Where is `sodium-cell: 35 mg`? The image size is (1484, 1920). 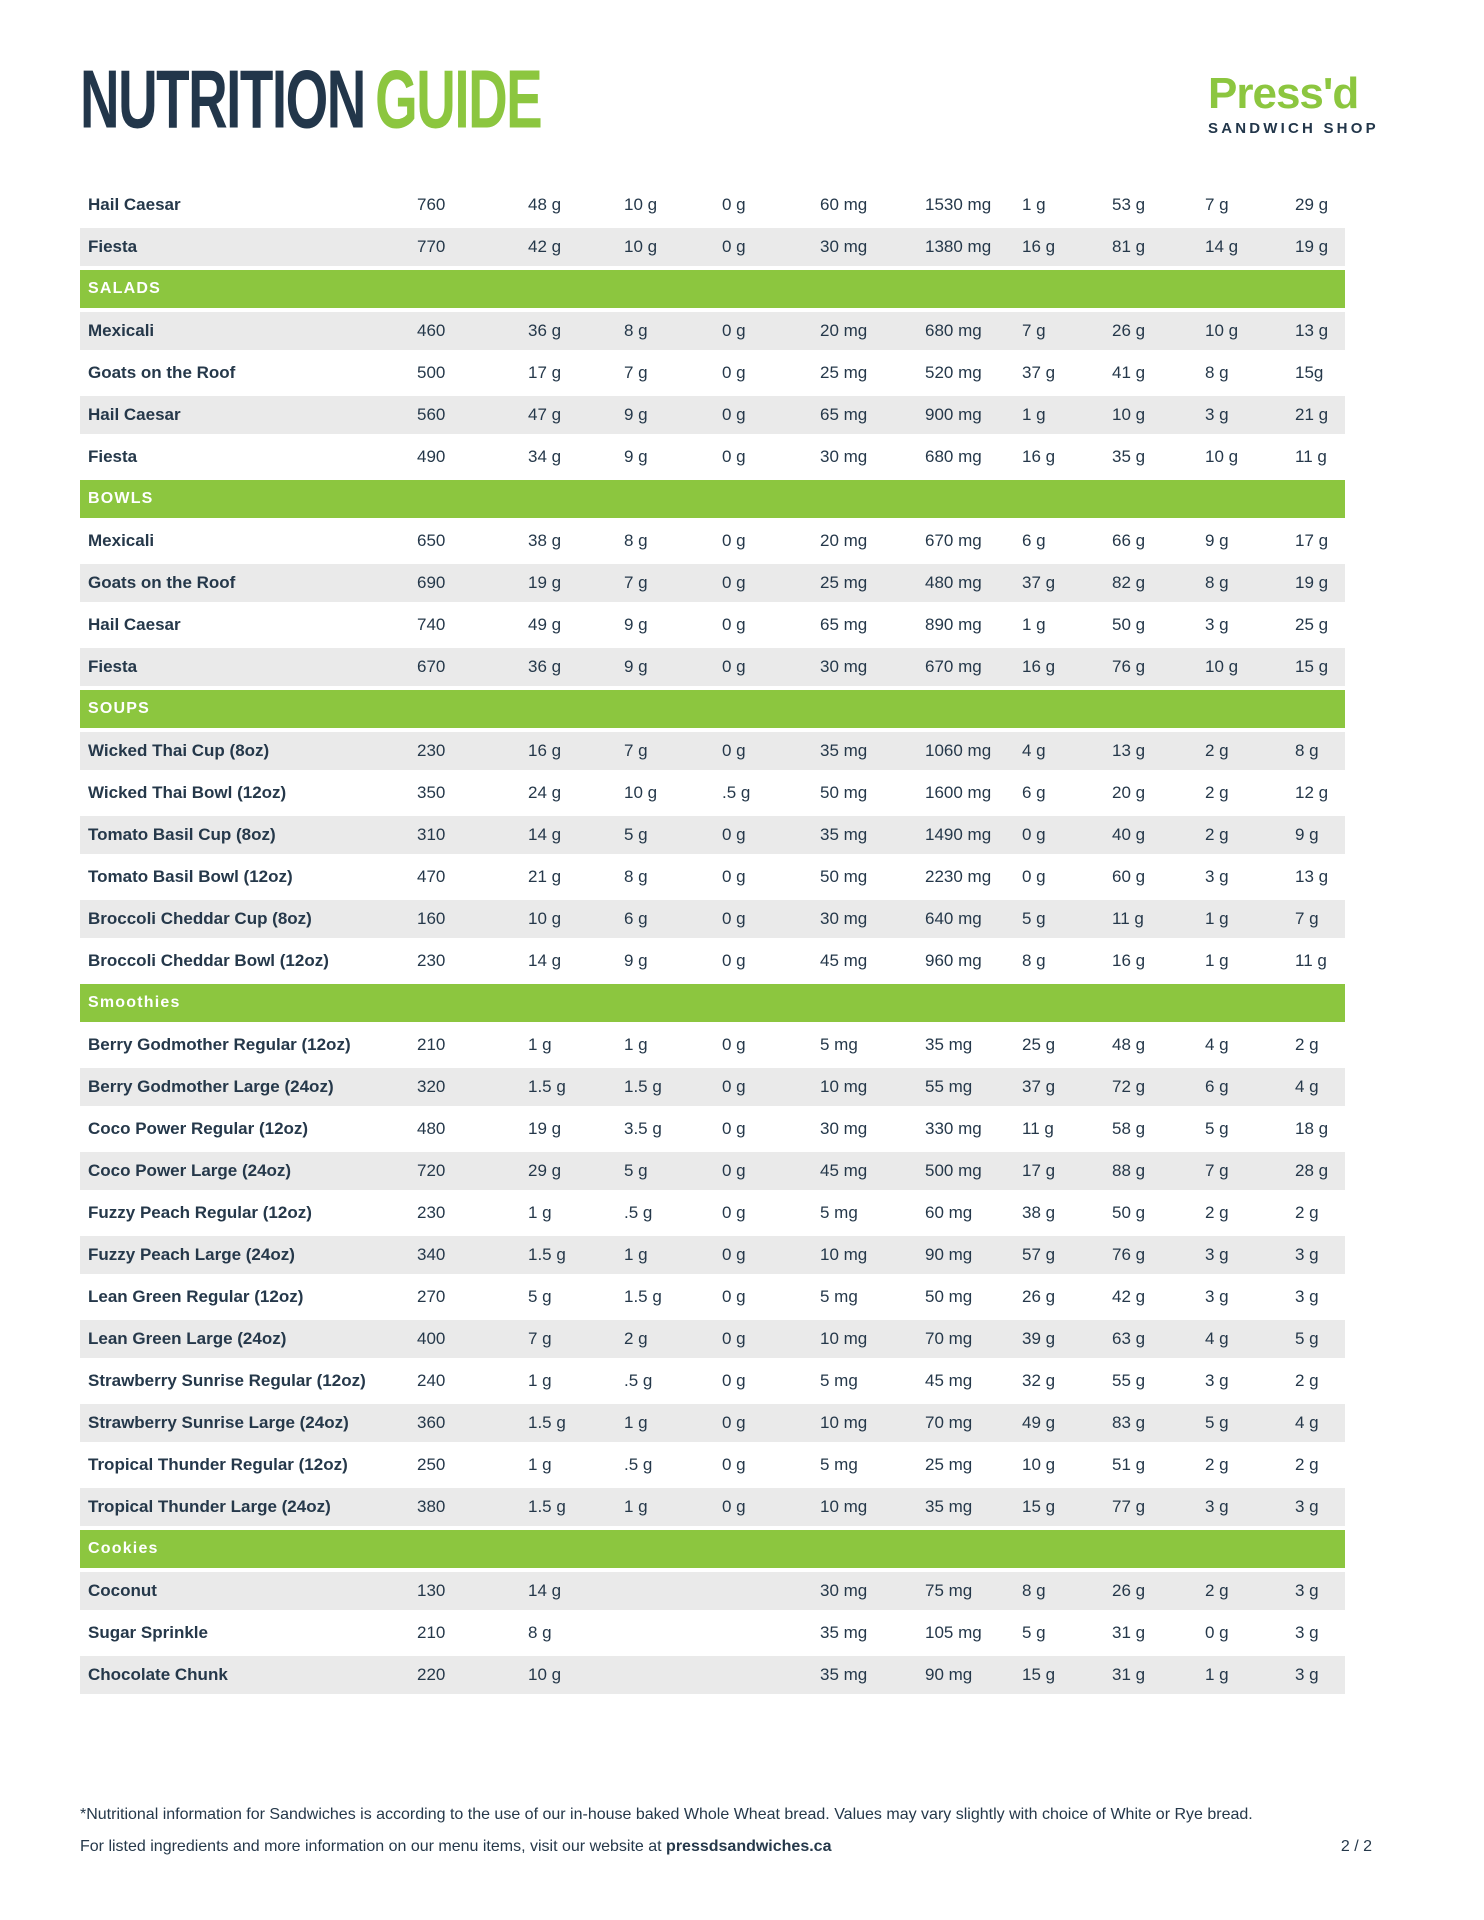
sodium-cell: 35 mg is located at coordinates (949, 1506).